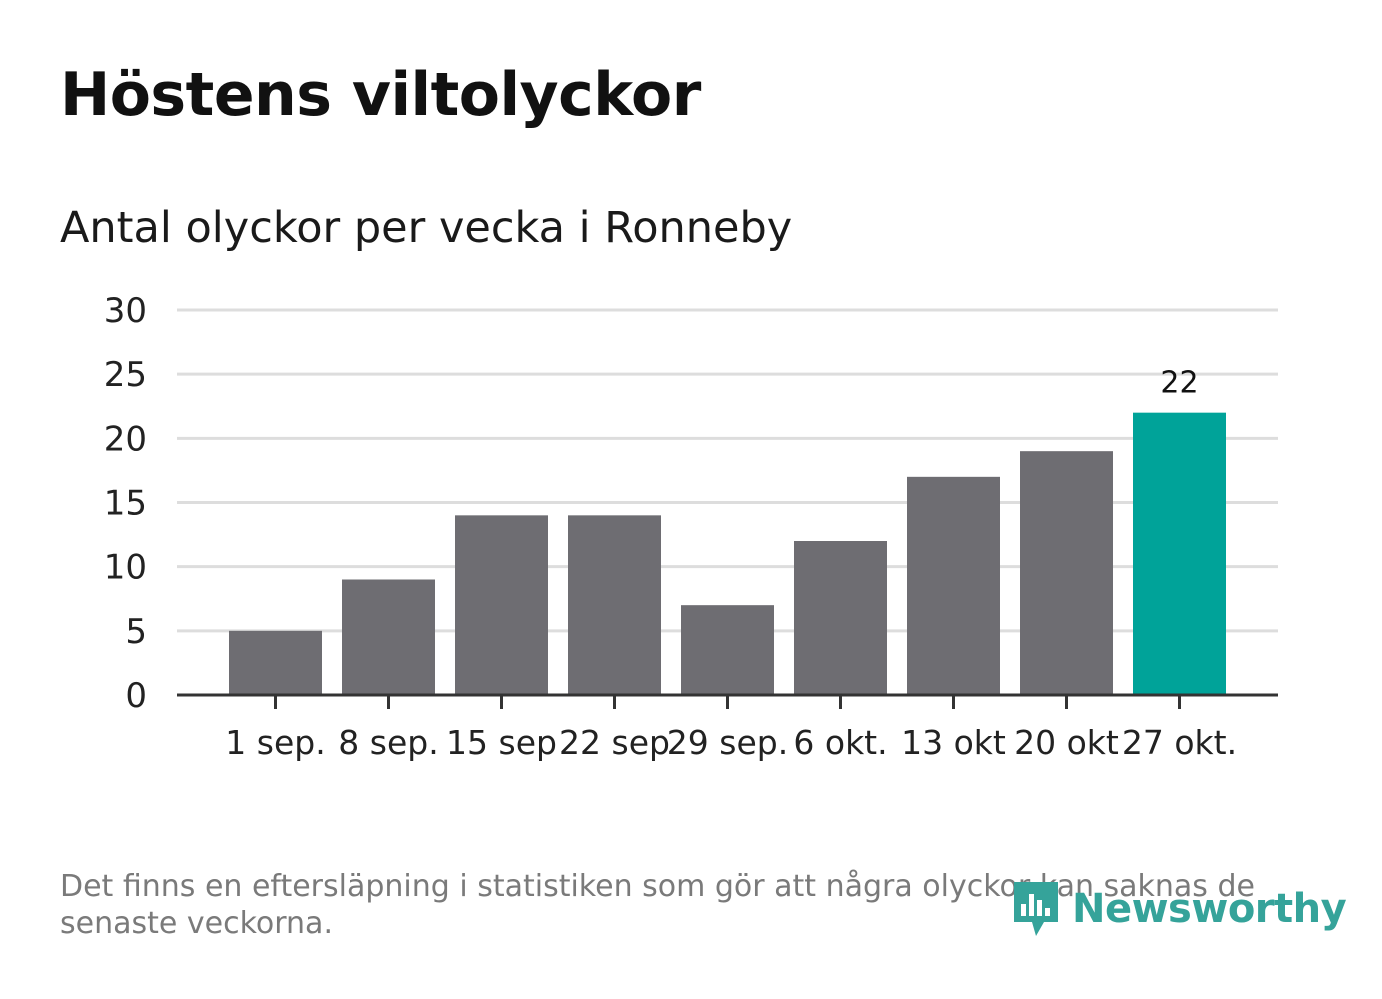 The width and height of the screenshot is (1382, 999). I want to click on x-tick-label: 13 okt, so click(953, 742).